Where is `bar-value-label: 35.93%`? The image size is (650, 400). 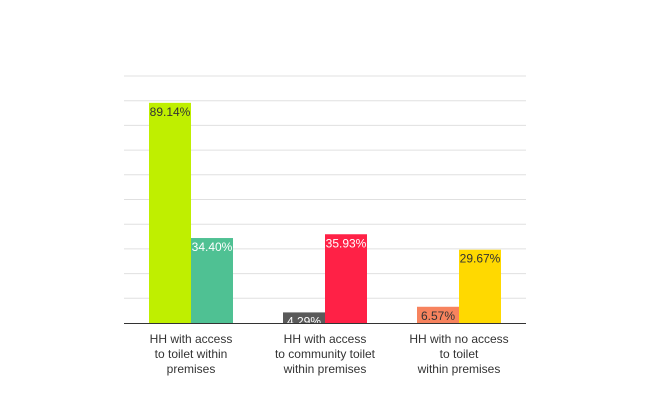 bar-value-label: 35.93% is located at coordinates (346, 243).